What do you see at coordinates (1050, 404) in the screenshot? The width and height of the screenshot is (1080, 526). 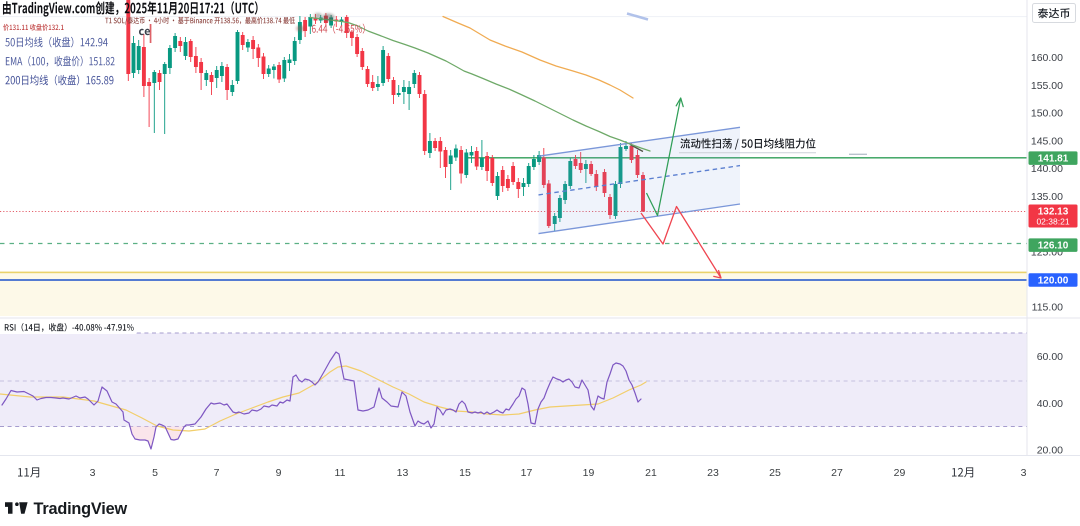 I see `svg-text: 40.00` at bounding box center [1050, 404].